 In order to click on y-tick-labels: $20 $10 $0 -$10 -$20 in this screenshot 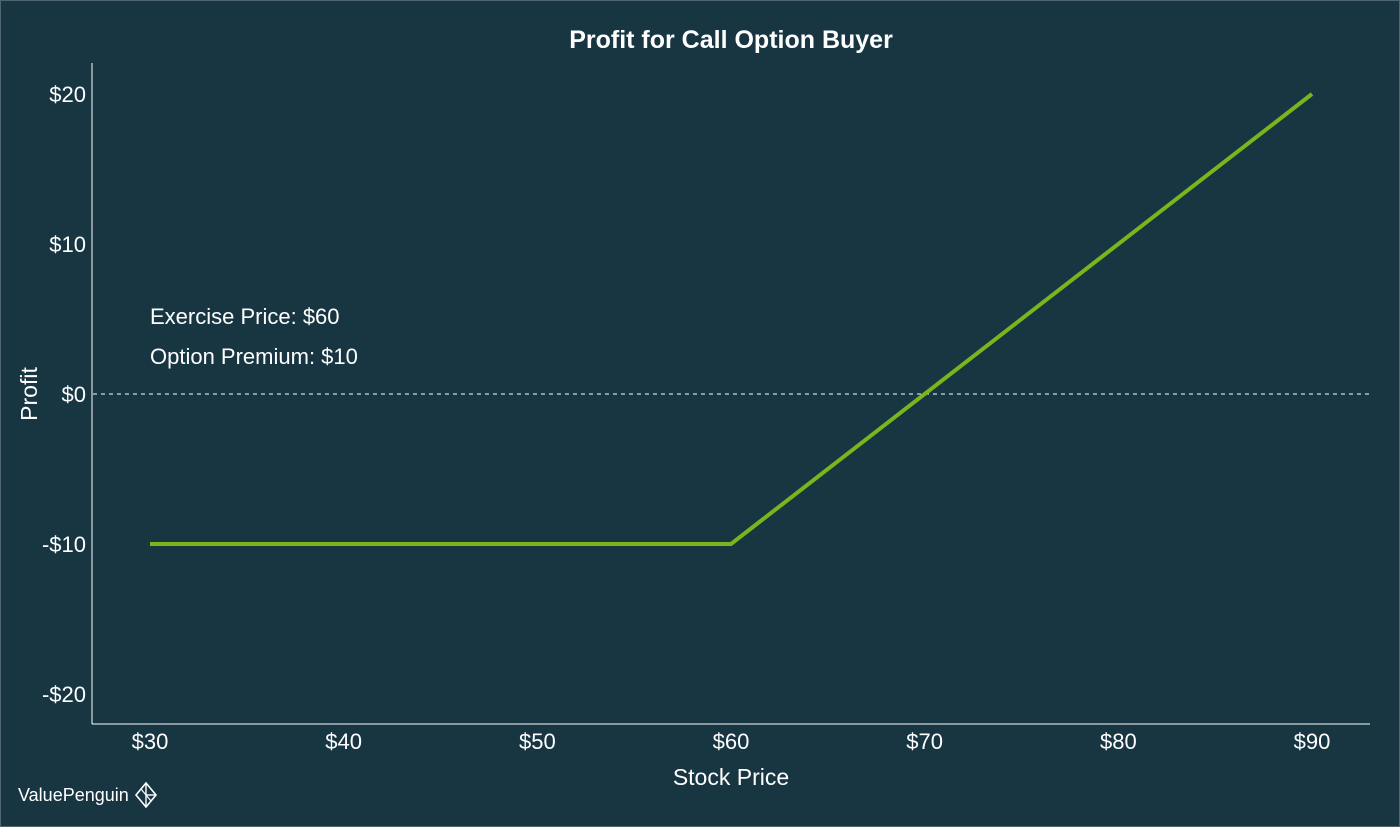, I will do `click(64, 394)`.